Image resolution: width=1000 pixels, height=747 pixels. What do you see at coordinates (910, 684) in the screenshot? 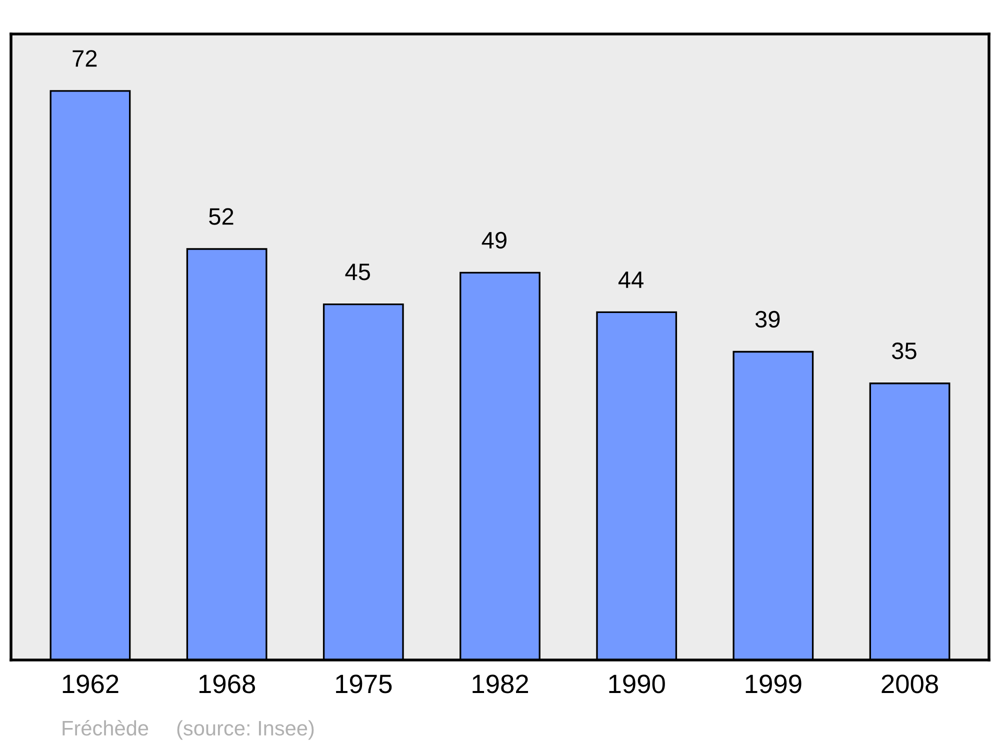
I see `x-tick-label: 2008` at bounding box center [910, 684].